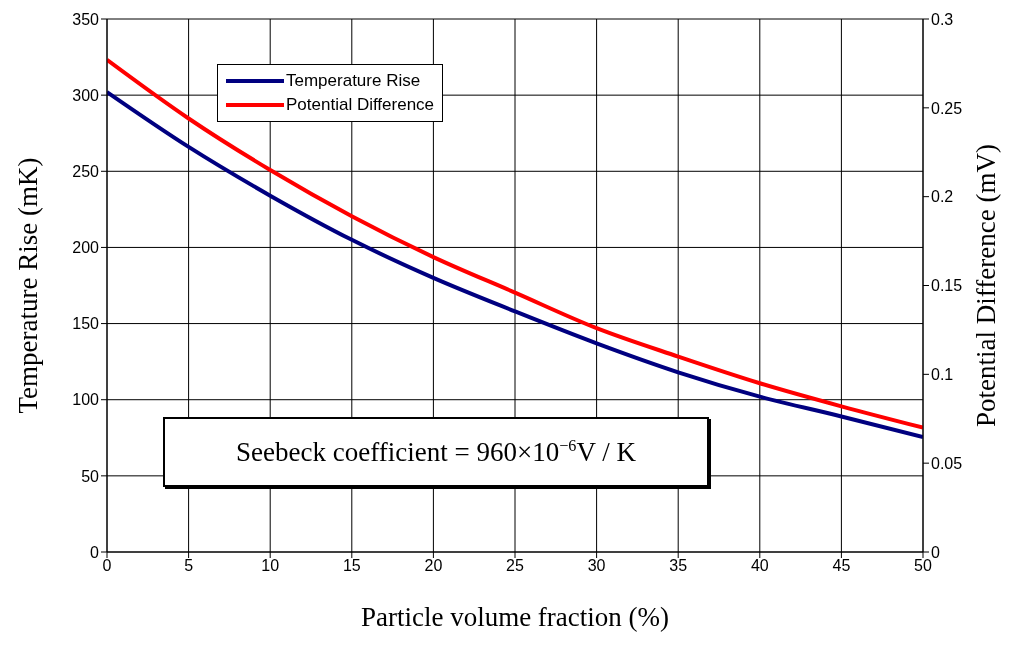  What do you see at coordinates (678, 566) in the screenshot?
I see `x-tick-label: 35` at bounding box center [678, 566].